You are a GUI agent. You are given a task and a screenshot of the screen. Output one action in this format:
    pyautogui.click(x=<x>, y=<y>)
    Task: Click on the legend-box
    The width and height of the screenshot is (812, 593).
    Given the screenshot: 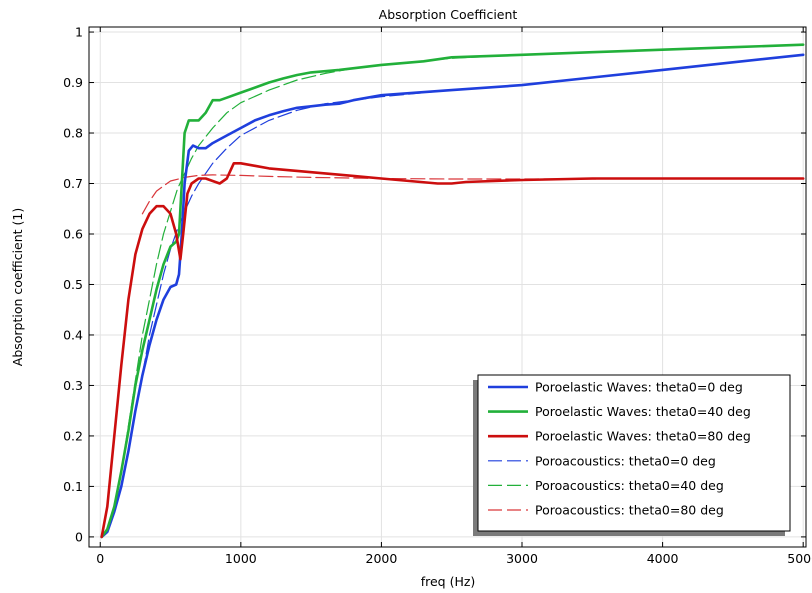 What is the action you would take?
    pyautogui.click(x=634, y=453)
    